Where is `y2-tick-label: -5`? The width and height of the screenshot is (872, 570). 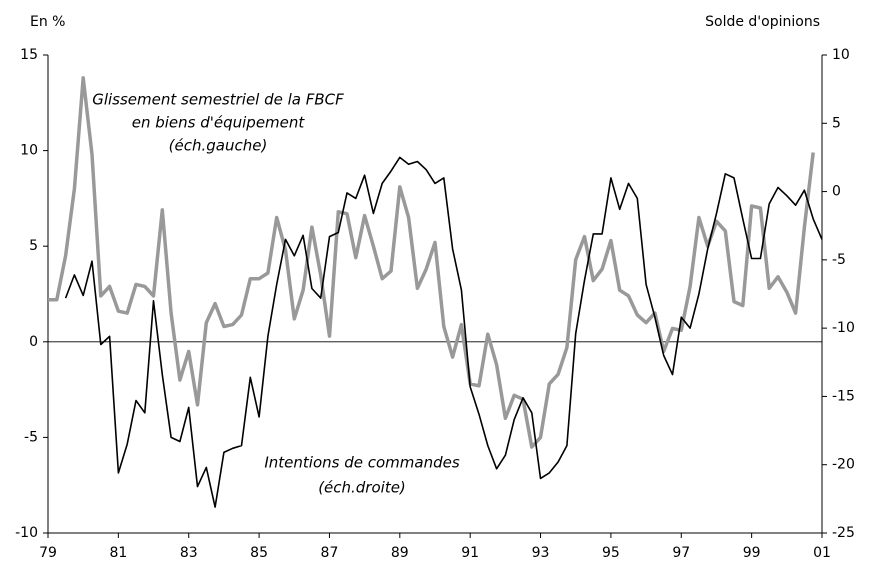 y2-tick-label: -5 is located at coordinates (839, 260).